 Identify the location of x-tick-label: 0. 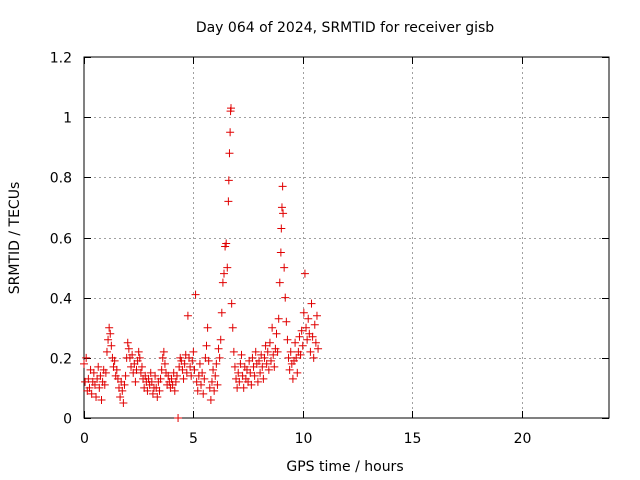
(84, 439).